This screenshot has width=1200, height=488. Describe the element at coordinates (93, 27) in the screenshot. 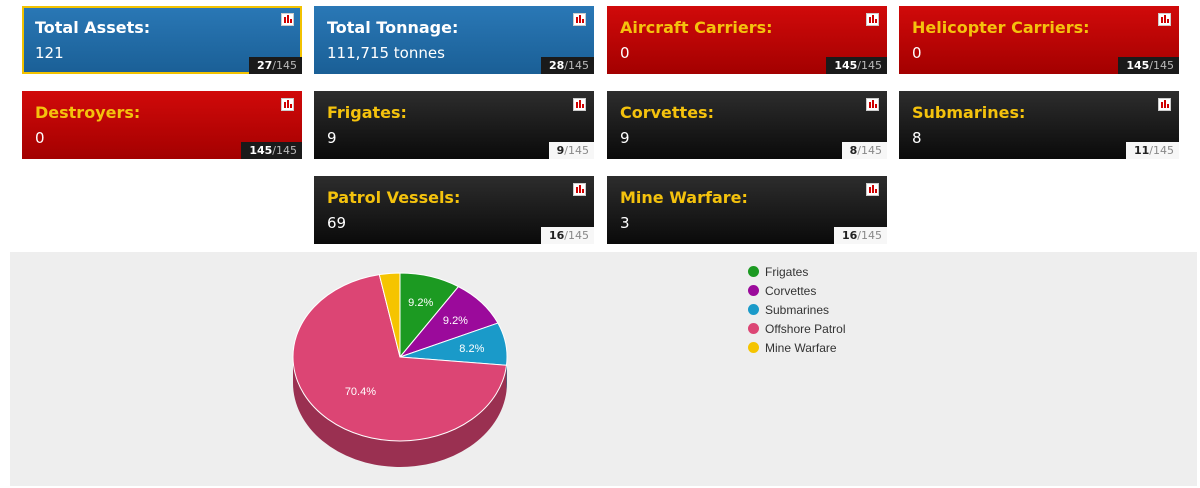

I see `stat-card-title: Total Assets:` at that location.